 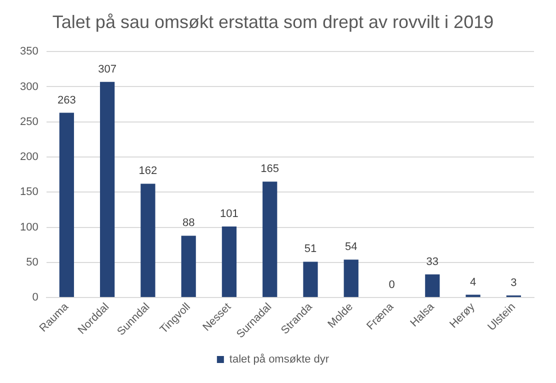 I want to click on y-tick-label: 0, so click(x=35, y=298).